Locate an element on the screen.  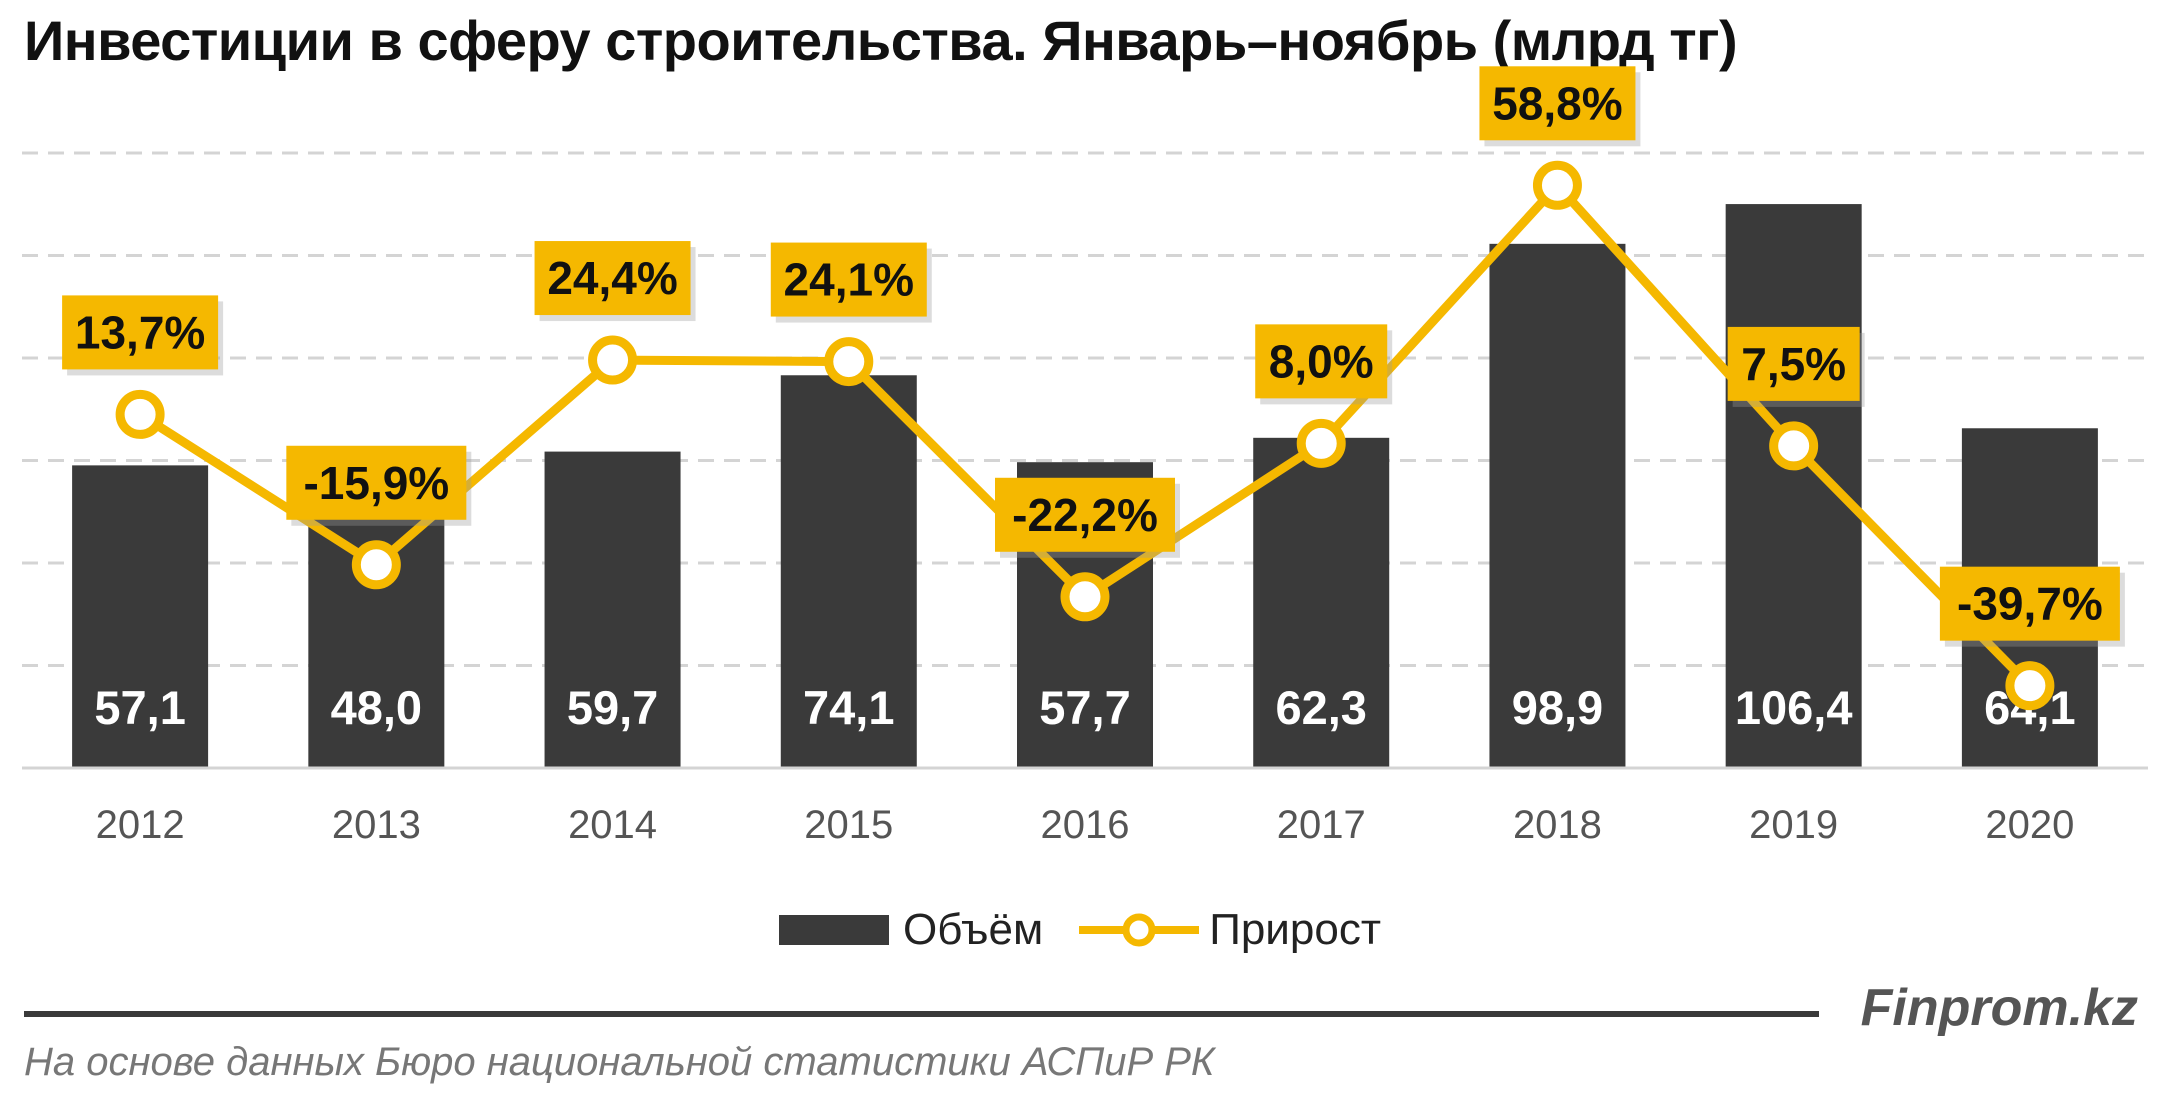
bar-2014 is located at coordinates (612, 609).